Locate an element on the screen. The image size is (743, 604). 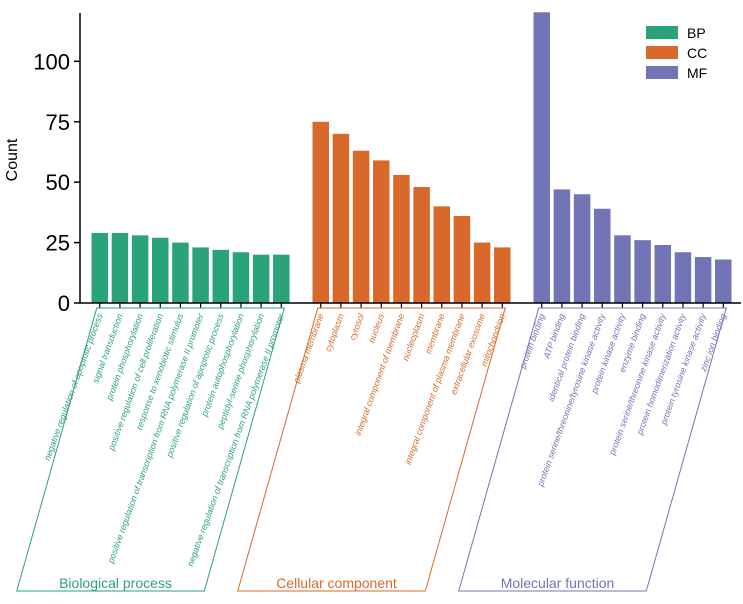
group-label-bp: Biological process is located at coordinates (115, 583).